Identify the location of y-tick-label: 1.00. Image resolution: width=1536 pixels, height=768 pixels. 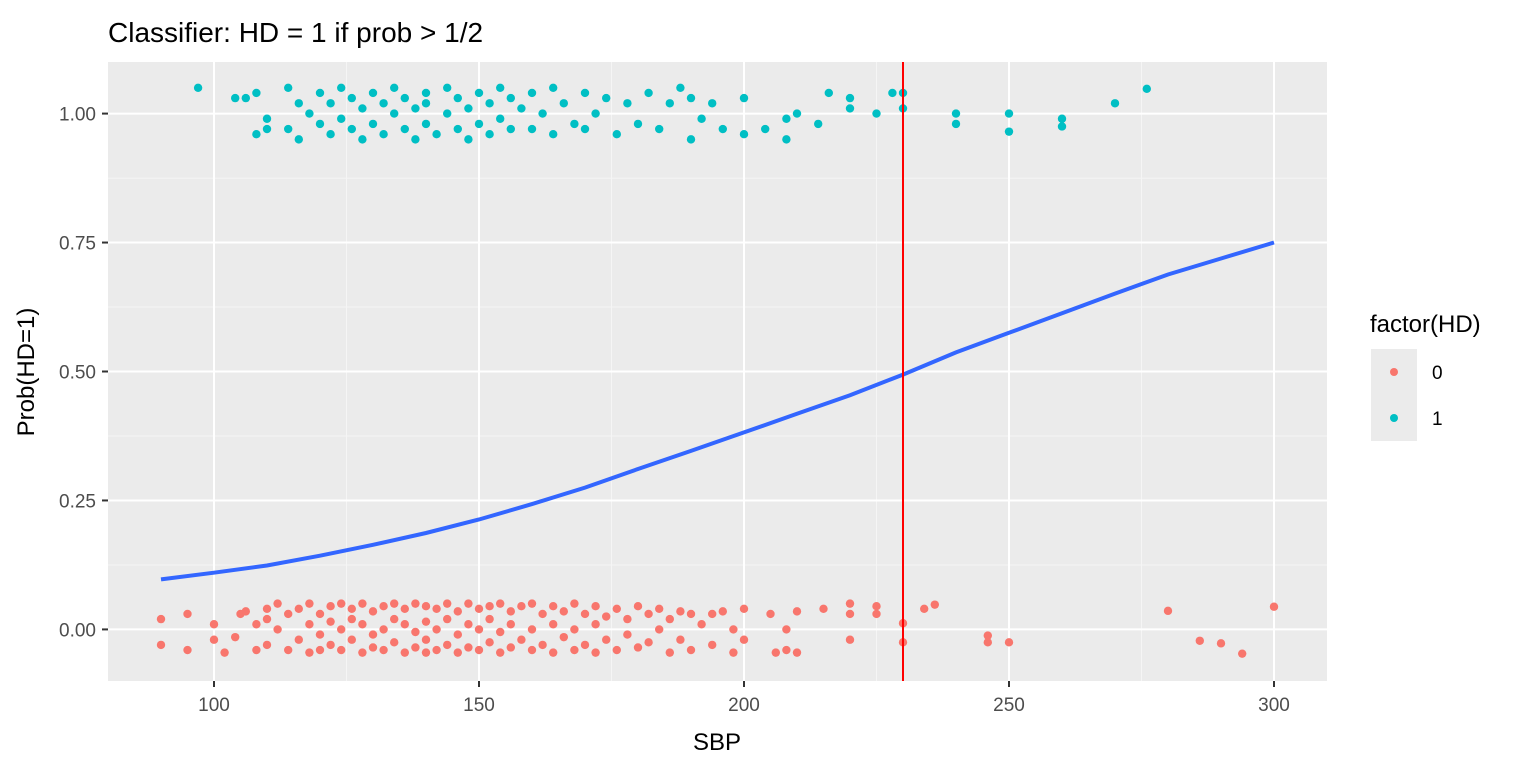
(77, 115).